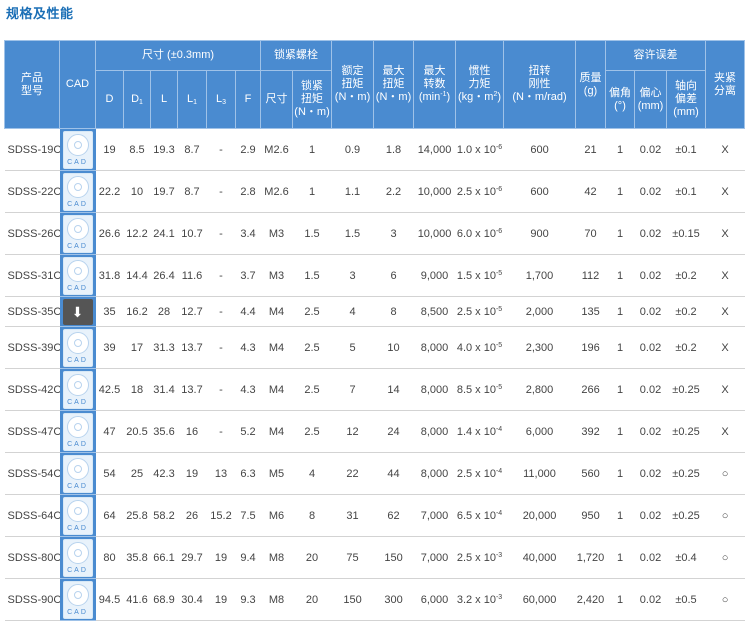 This screenshot has height=633, width=750. Describe the element at coordinates (248, 191) in the screenshot. I see `f-cell: 2.8` at that location.